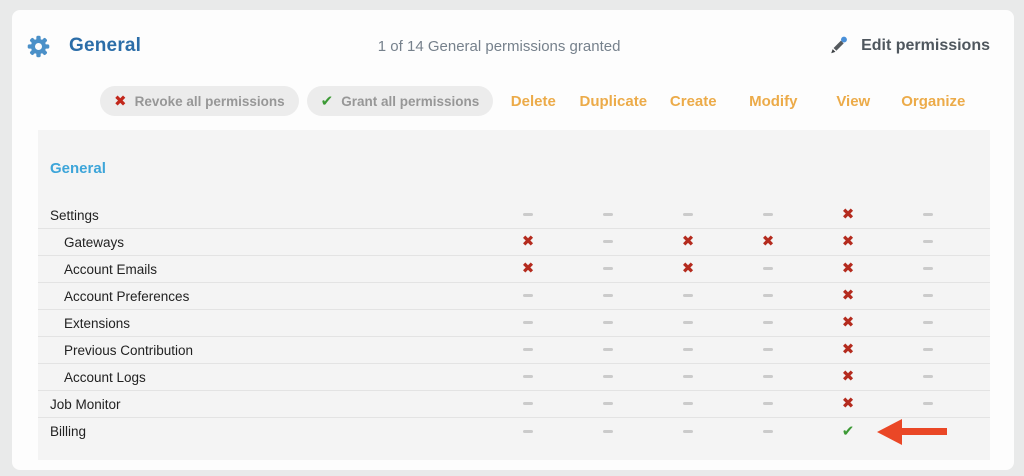  I want to click on table-row: Account Logs ✖, so click(514, 377).